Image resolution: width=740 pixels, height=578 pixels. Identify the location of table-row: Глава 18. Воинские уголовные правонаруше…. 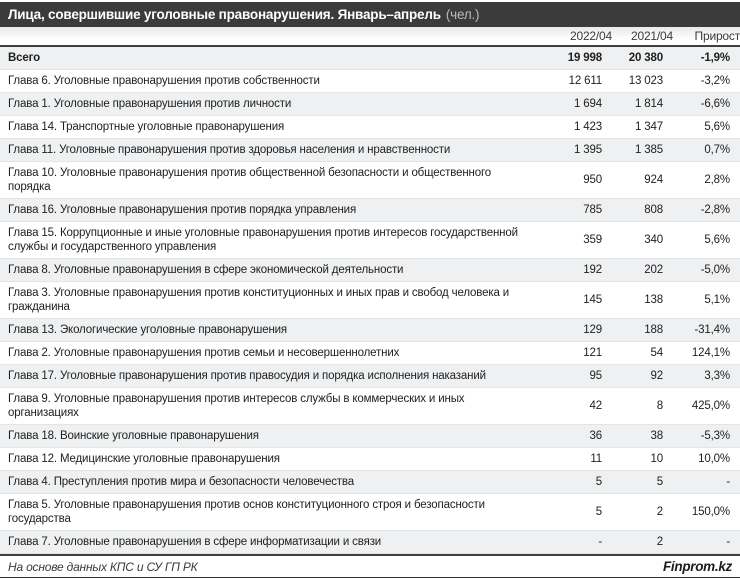
(370, 436).